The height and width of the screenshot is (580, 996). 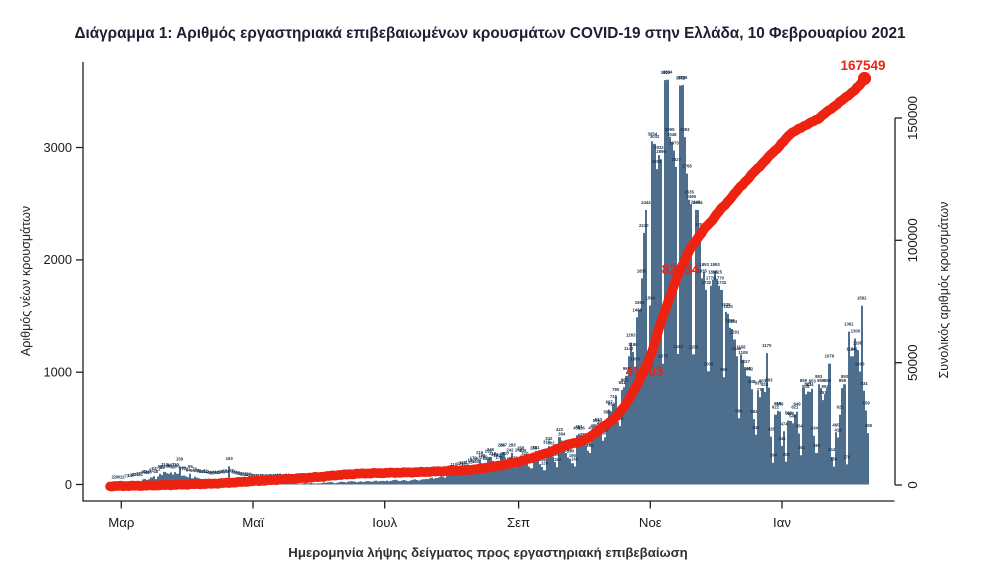 I want to click on svg-text: 513, so click(x=599, y=419).